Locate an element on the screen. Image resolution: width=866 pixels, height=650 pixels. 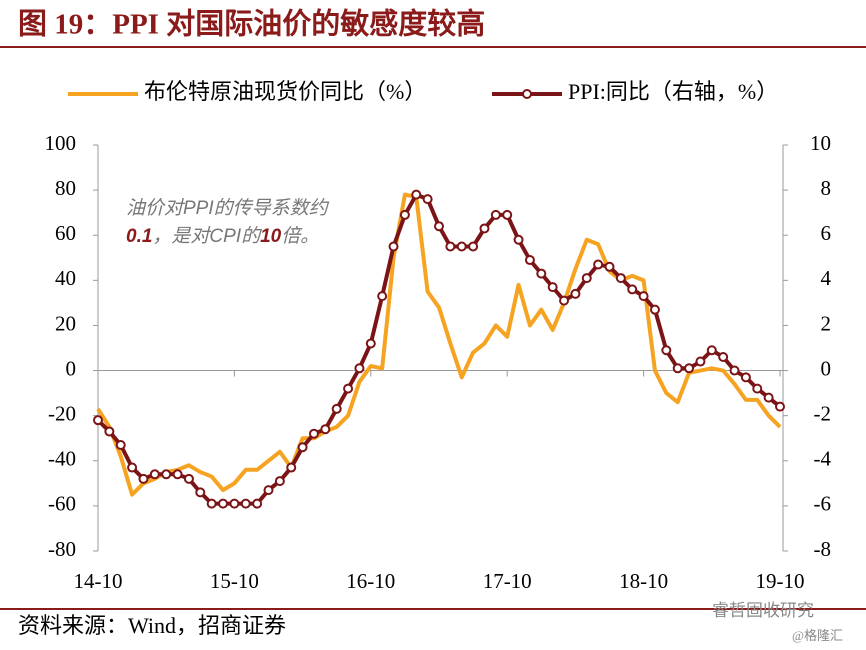
x-tick-label: 17-10 is located at coordinates (507, 581).